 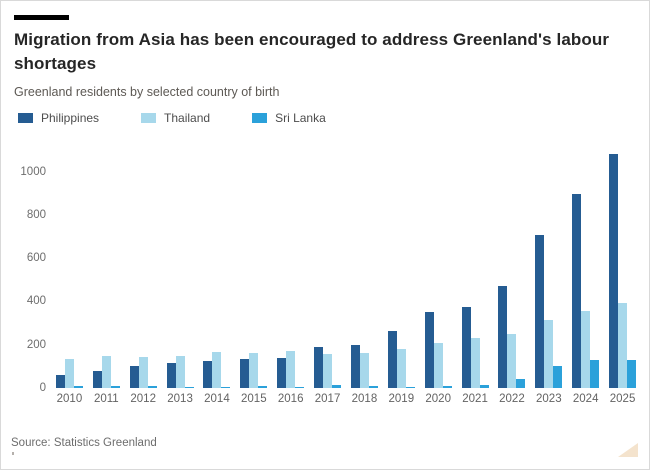 What do you see at coordinates (475, 363) in the screenshot?
I see `bar-thailand-2021` at bounding box center [475, 363].